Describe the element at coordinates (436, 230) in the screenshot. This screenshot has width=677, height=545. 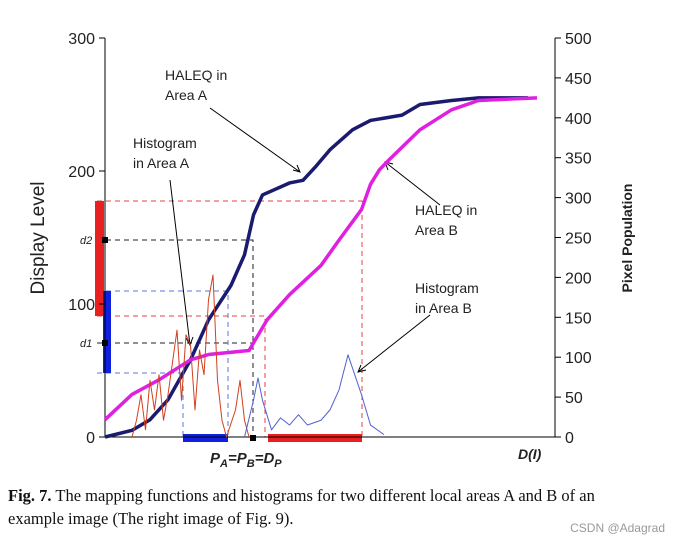
I see `annotation: Area B` at that location.